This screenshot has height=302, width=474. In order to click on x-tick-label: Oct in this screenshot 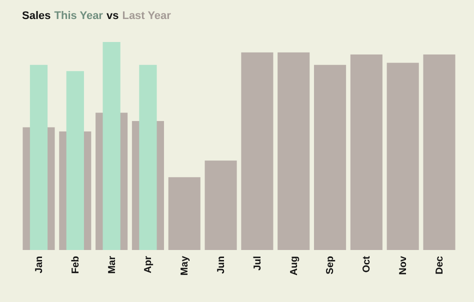, I will do `click(367, 264)`.